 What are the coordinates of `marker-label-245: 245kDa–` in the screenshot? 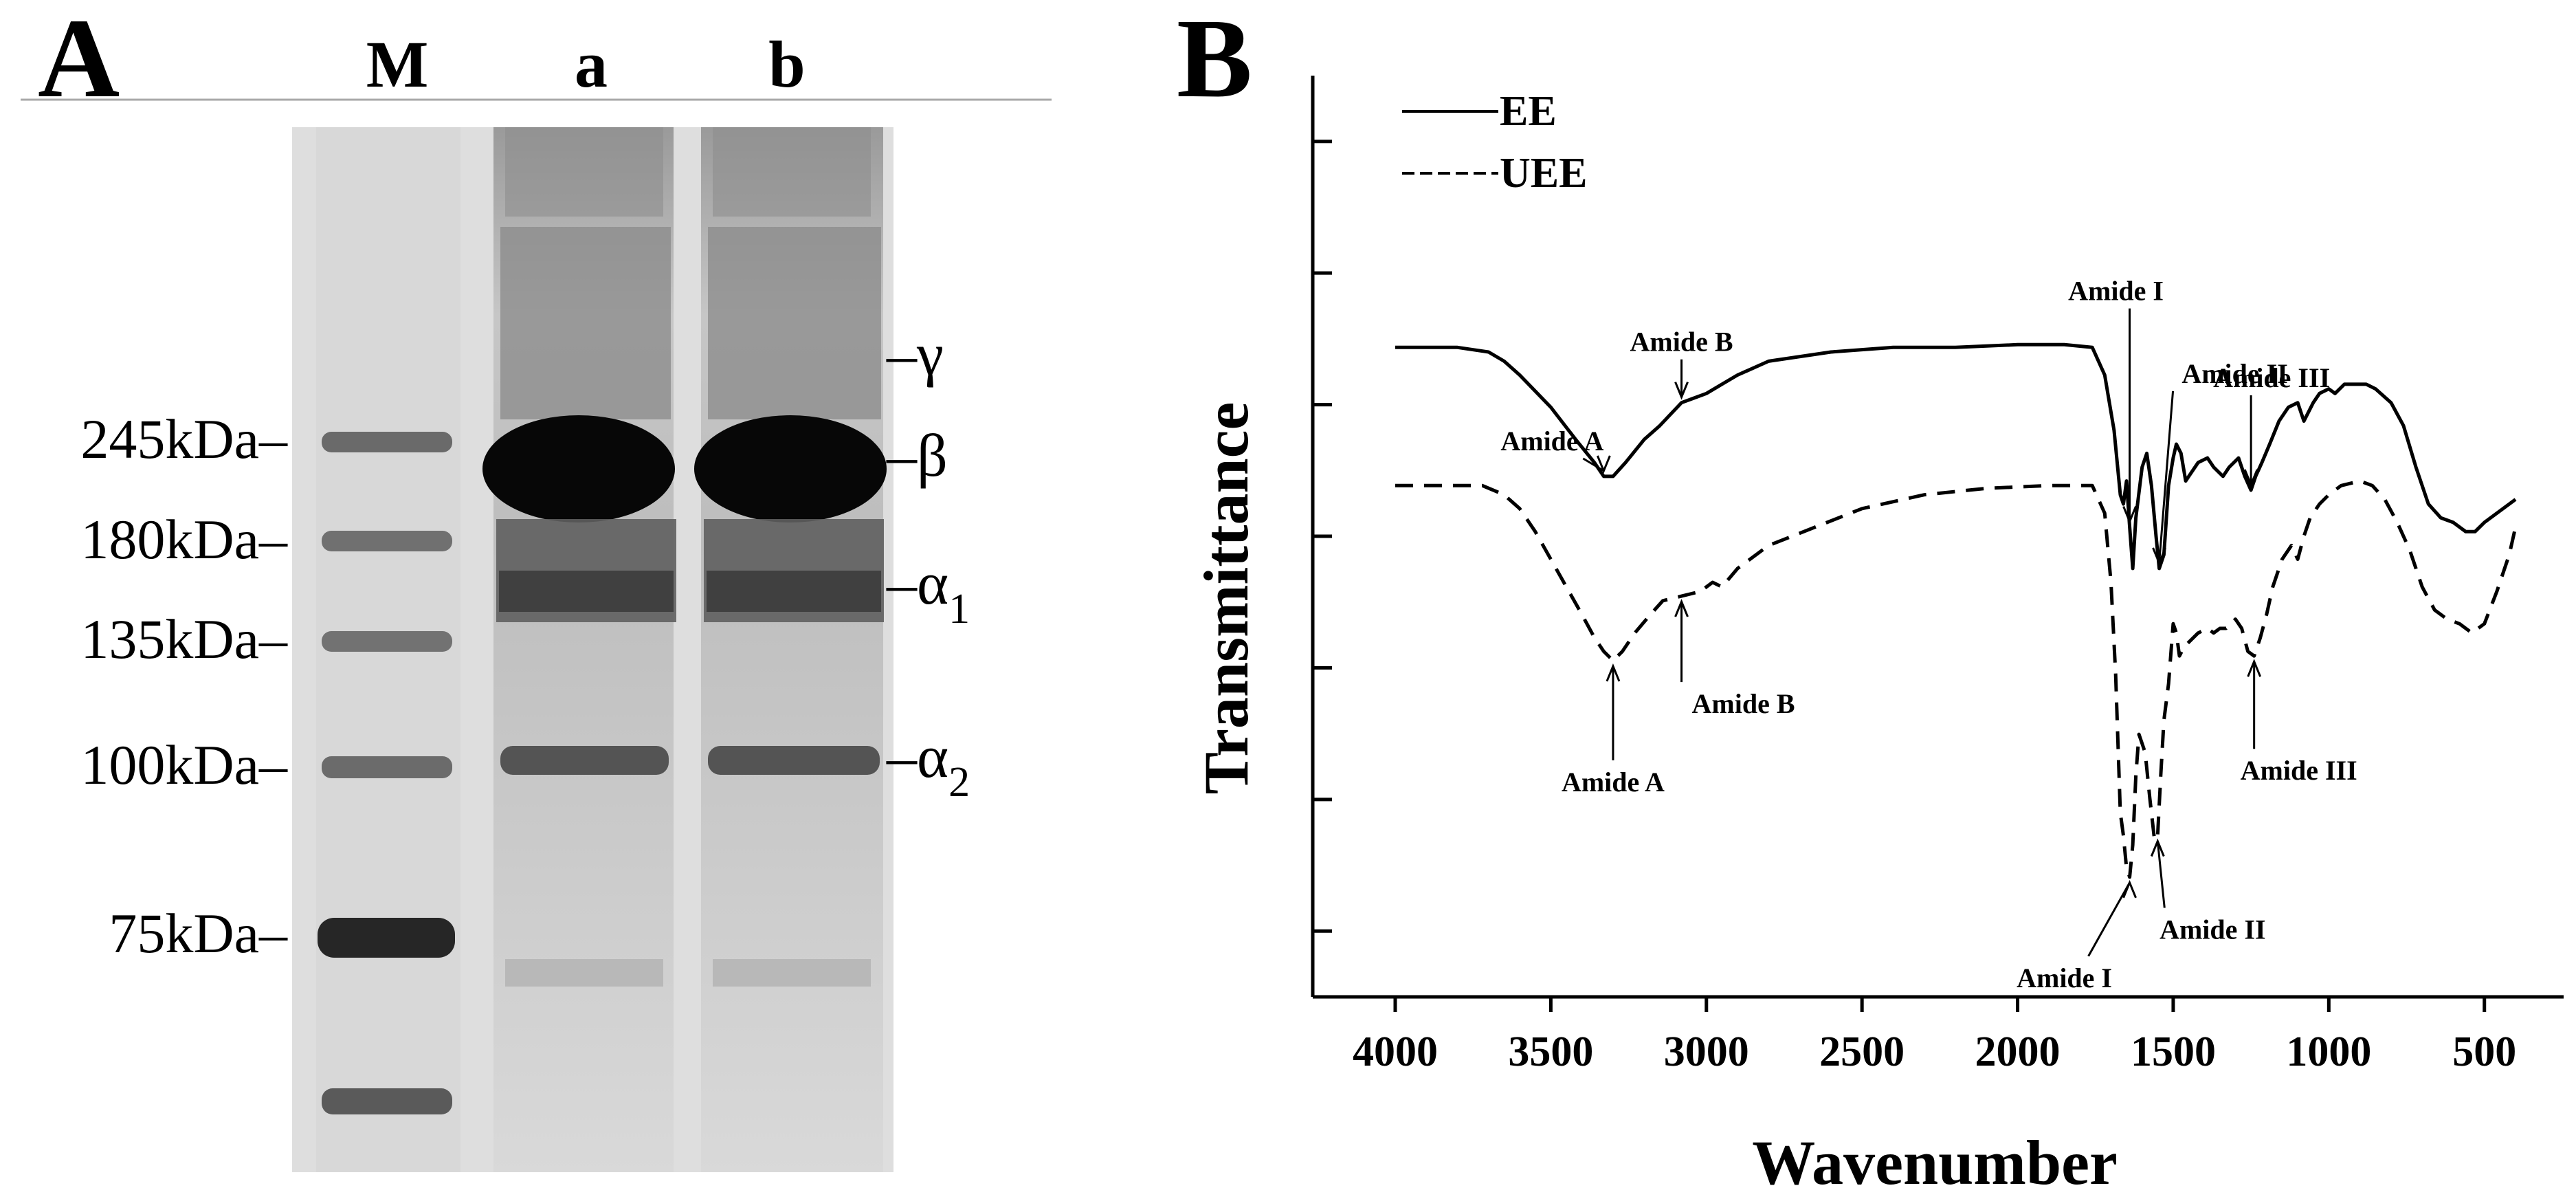 It's located at (184, 439).